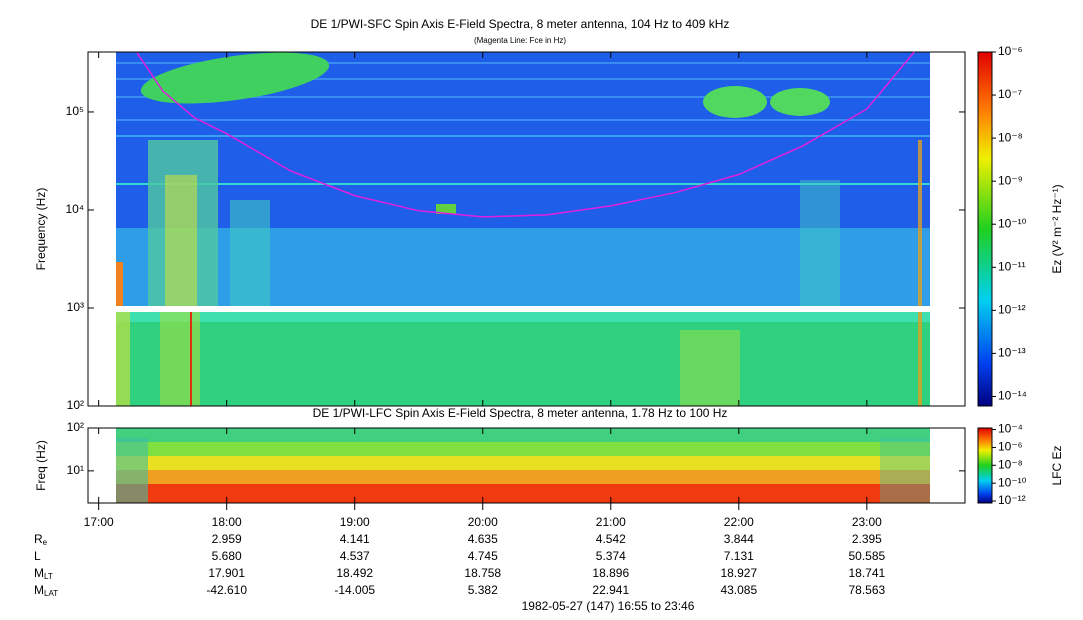 The height and width of the screenshot is (620, 1083). I want to click on ephemeris-value: 3.844, so click(739, 539).